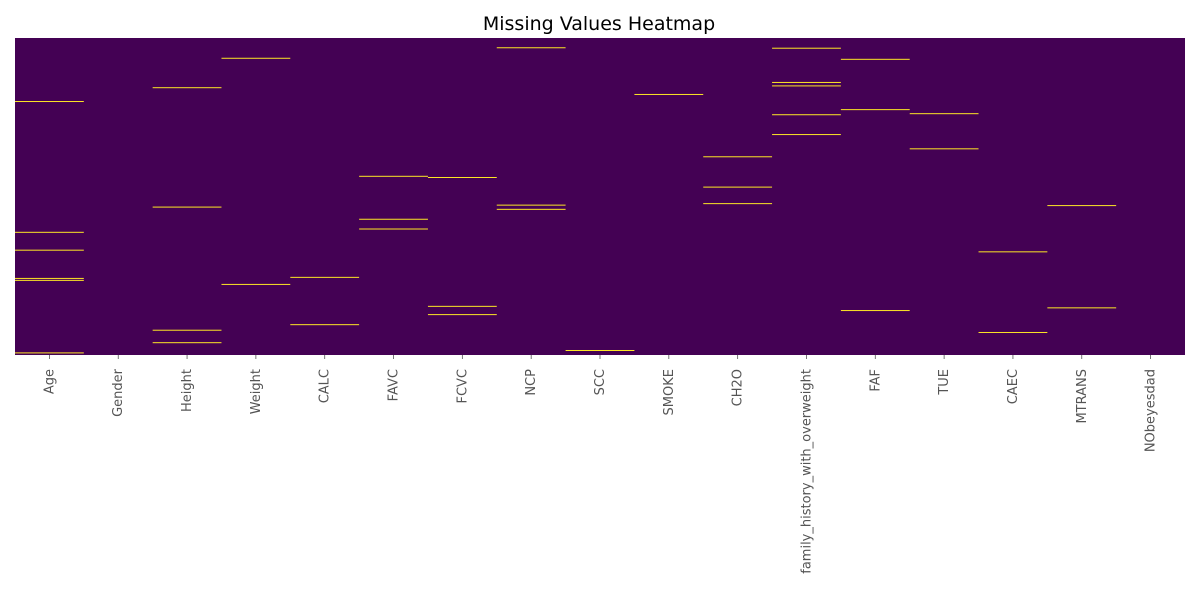 The height and width of the screenshot is (600, 1200). What do you see at coordinates (806, 471) in the screenshot?
I see `x-tick-label: family_history_with_overweight` at bounding box center [806, 471].